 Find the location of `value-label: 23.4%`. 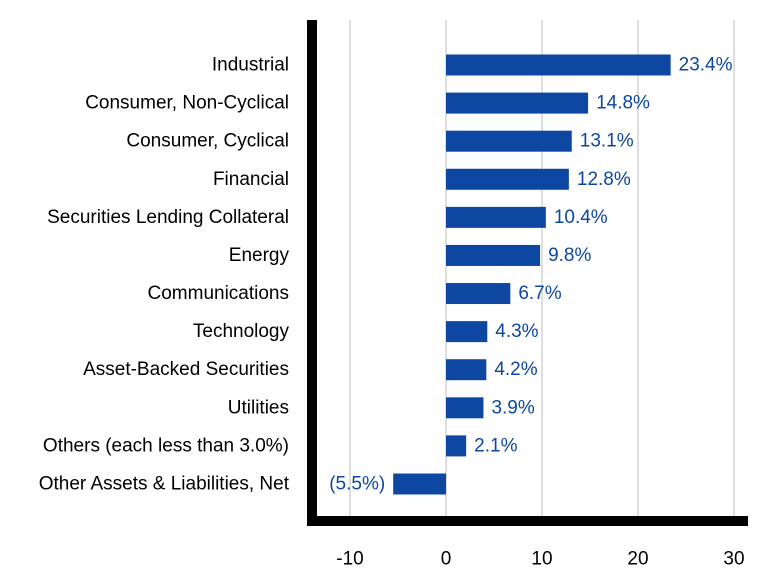

value-label: 23.4% is located at coordinates (706, 65).